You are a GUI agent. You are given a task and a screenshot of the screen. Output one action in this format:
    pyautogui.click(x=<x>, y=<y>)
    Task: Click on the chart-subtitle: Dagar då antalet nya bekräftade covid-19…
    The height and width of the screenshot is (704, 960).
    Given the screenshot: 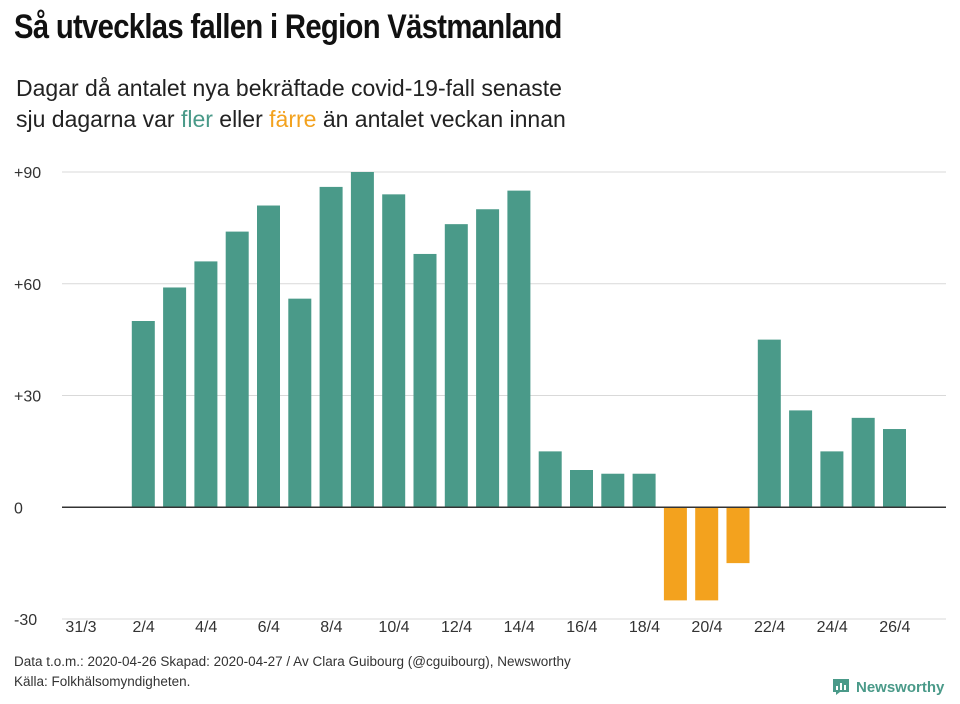 What is the action you would take?
    pyautogui.click(x=466, y=104)
    